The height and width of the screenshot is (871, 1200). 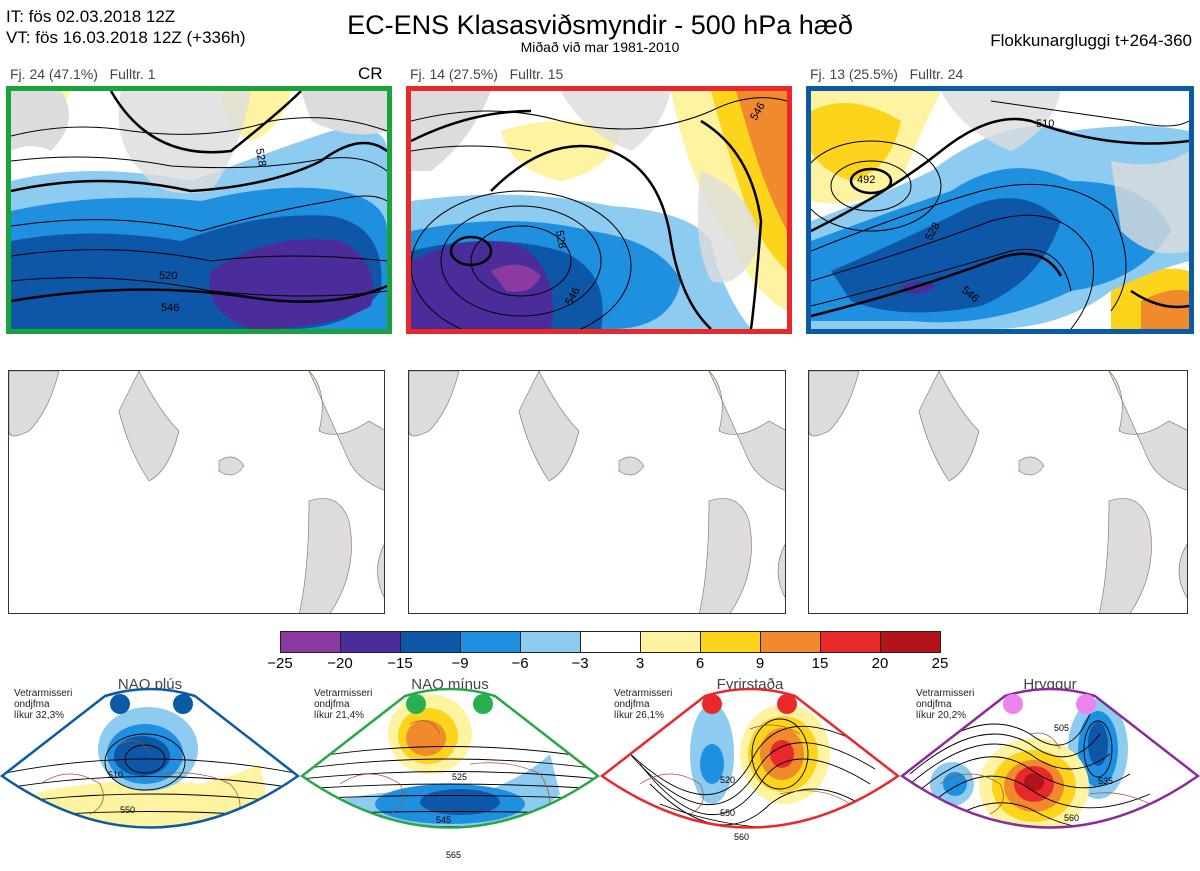 What do you see at coordinates (83, 74) in the screenshot?
I see `cluster-1-label: Fj. 24 (47.1%) Fulltr. 1` at bounding box center [83, 74].